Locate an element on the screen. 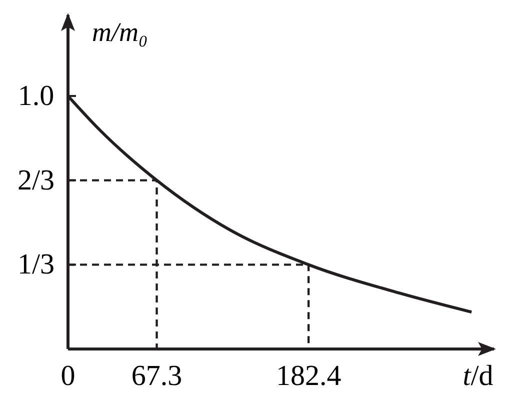 The image size is (520, 399). x-axis-title: t/d is located at coordinates (478, 376).